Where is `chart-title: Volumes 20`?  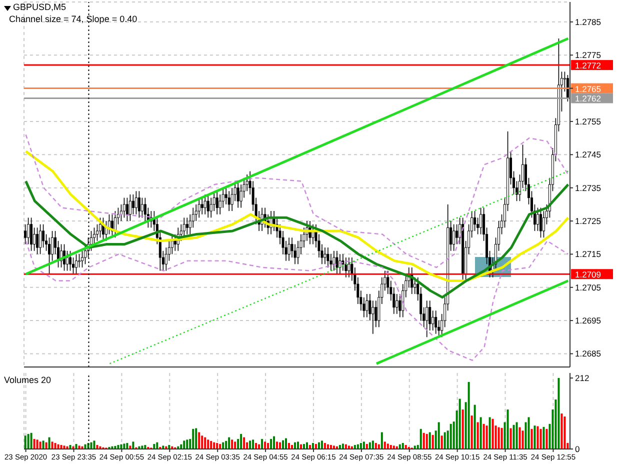
chart-title: Volumes 20 is located at coordinates (28, 380).